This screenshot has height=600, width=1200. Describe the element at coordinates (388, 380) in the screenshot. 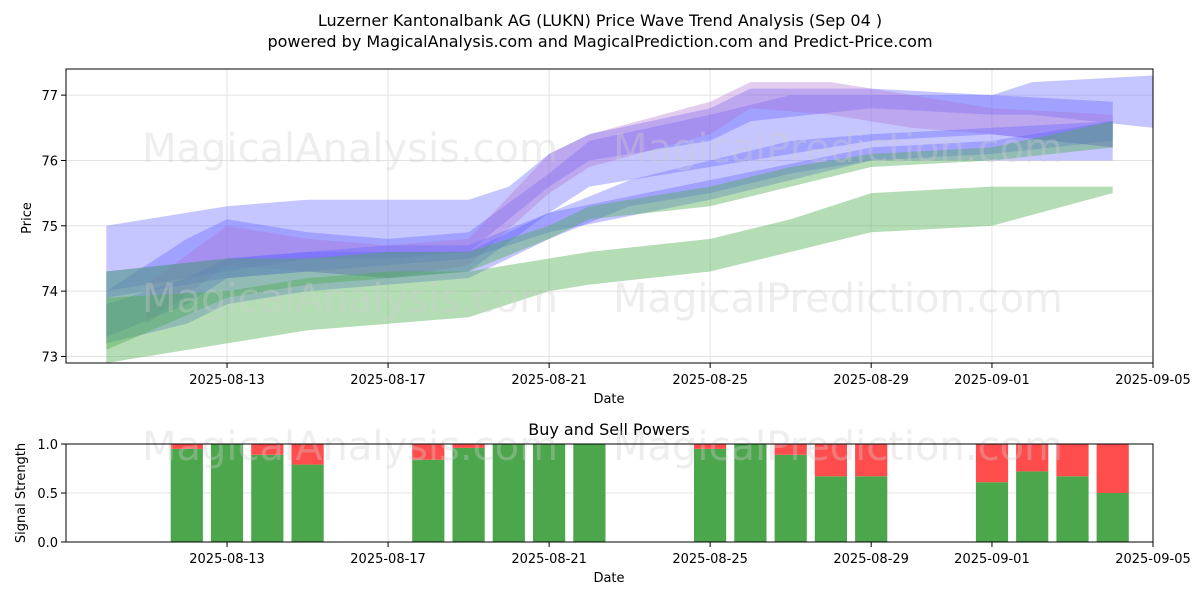

I see `price-x-tick-label: 2025-08-17` at that location.